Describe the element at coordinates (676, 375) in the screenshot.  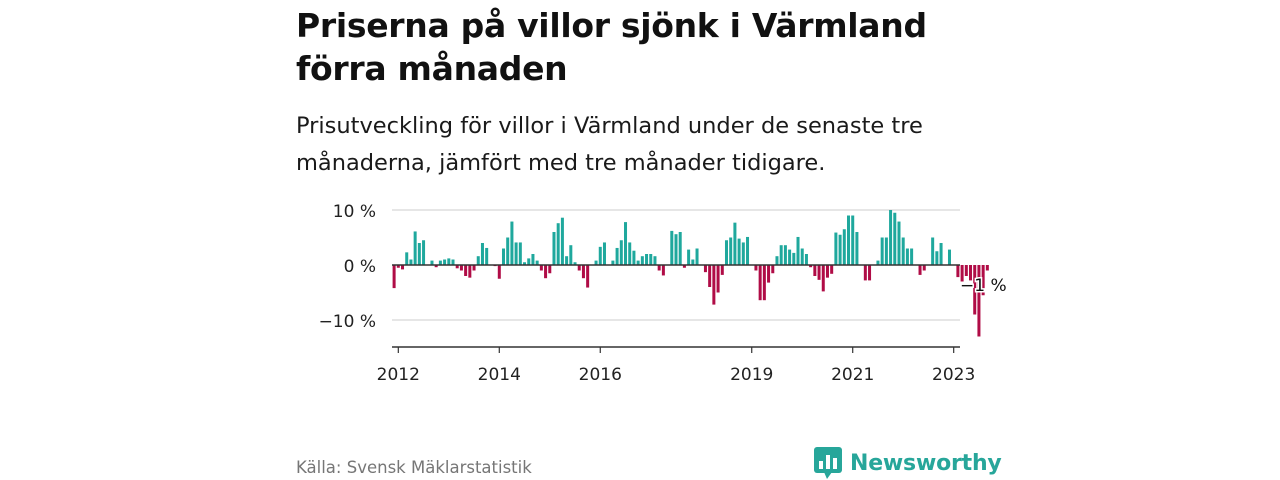
I see `x-axis-labels: 2012 2014 2016 2019 2021 2023` at that location.